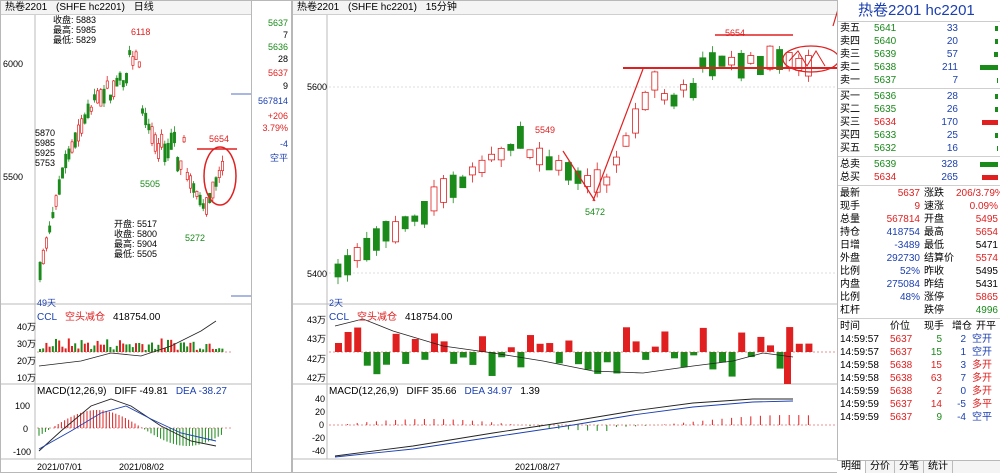 Image resolution: width=1000 pixels, height=473 pixels. What do you see at coordinates (919, 80) in the screenshot?
I see `ask-row: 卖一 5637 7` at bounding box center [919, 80].